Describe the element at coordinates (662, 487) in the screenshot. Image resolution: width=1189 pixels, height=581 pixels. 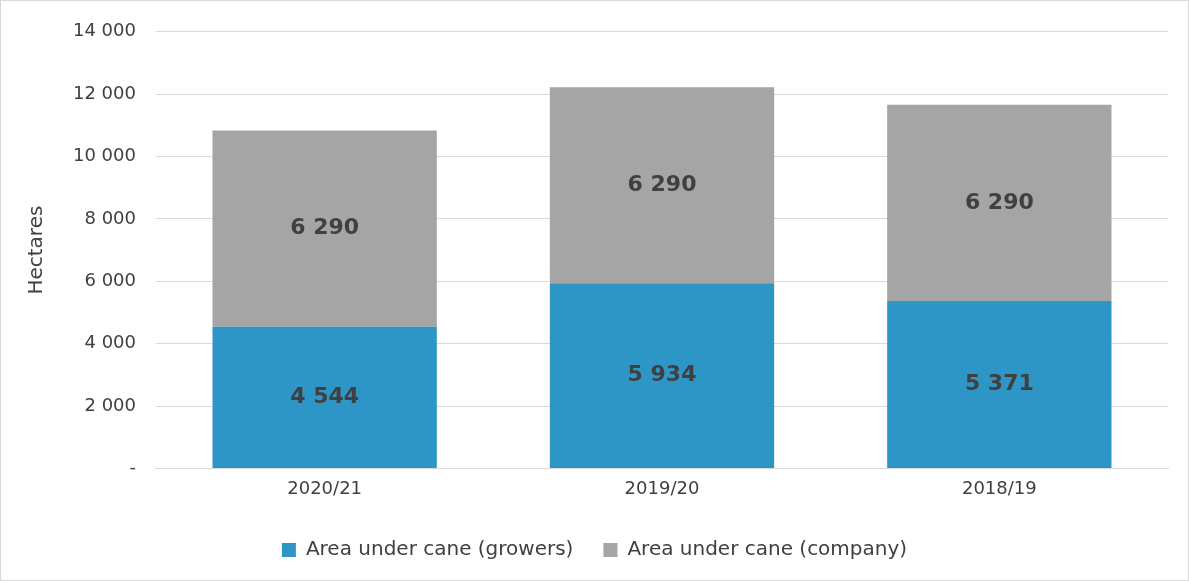
I see `x-tick-label: 2019/20` at that location.